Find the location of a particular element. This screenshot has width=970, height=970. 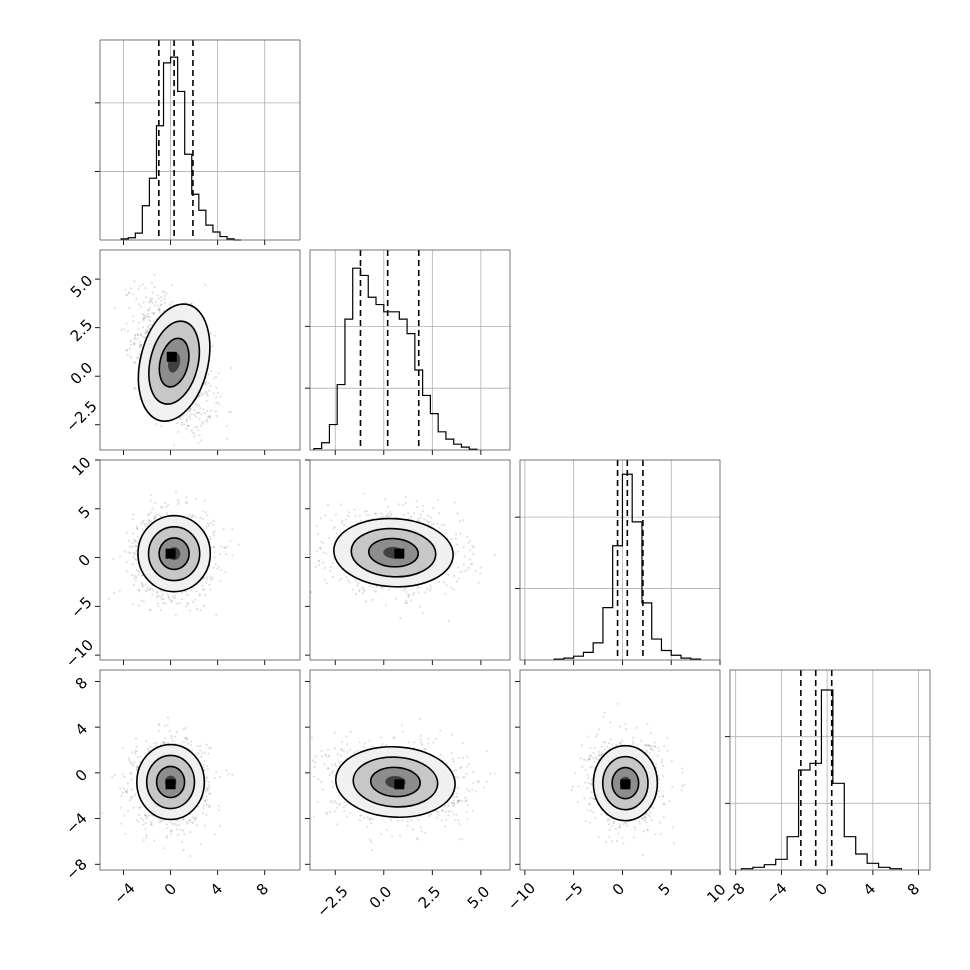

contour-line is located at coordinates (171, 782).